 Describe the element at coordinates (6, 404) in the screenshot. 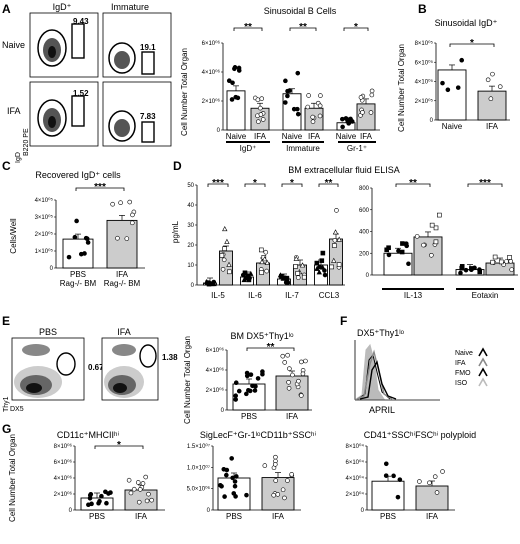

I see `flowE-y-axis-label: Thy1` at that location.